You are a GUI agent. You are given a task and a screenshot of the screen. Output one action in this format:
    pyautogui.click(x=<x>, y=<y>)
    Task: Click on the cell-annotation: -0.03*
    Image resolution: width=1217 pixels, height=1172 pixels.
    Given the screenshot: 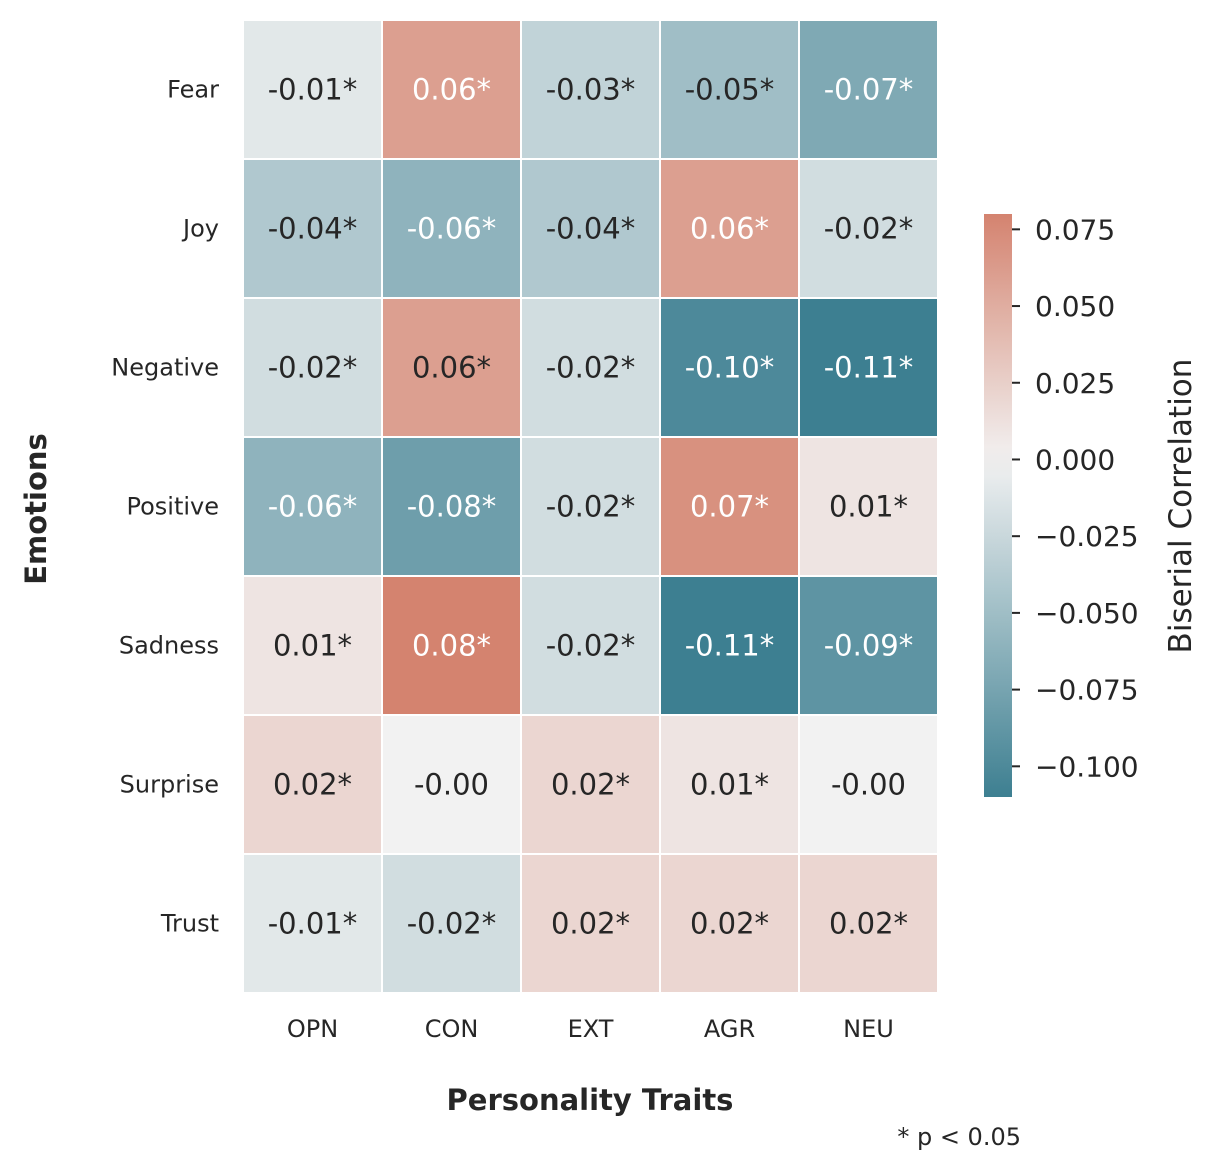 What is the action you would take?
    pyautogui.click(x=591, y=90)
    